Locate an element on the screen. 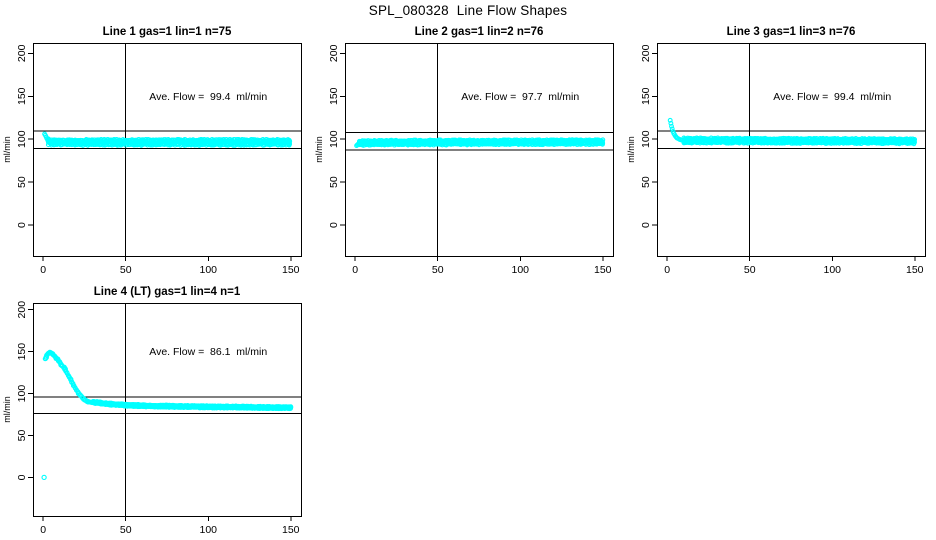  figure-title: SPL_080328 Line Flow Shapes is located at coordinates (468, 10).